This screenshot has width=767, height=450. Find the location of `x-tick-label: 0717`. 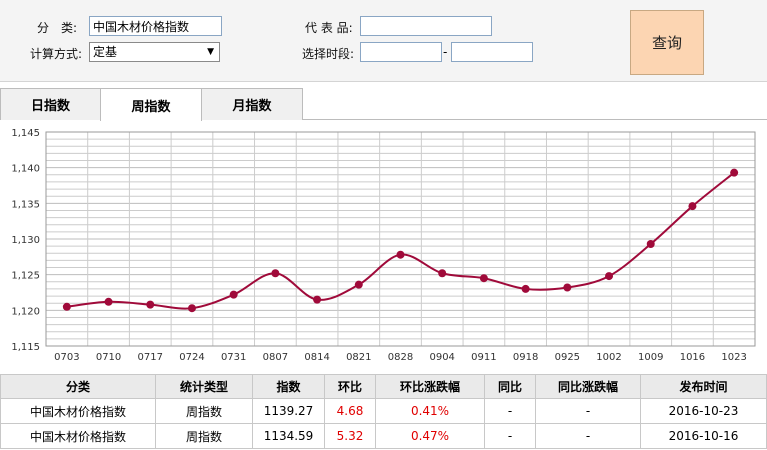

x-tick-label: 0717 is located at coordinates (150, 357).